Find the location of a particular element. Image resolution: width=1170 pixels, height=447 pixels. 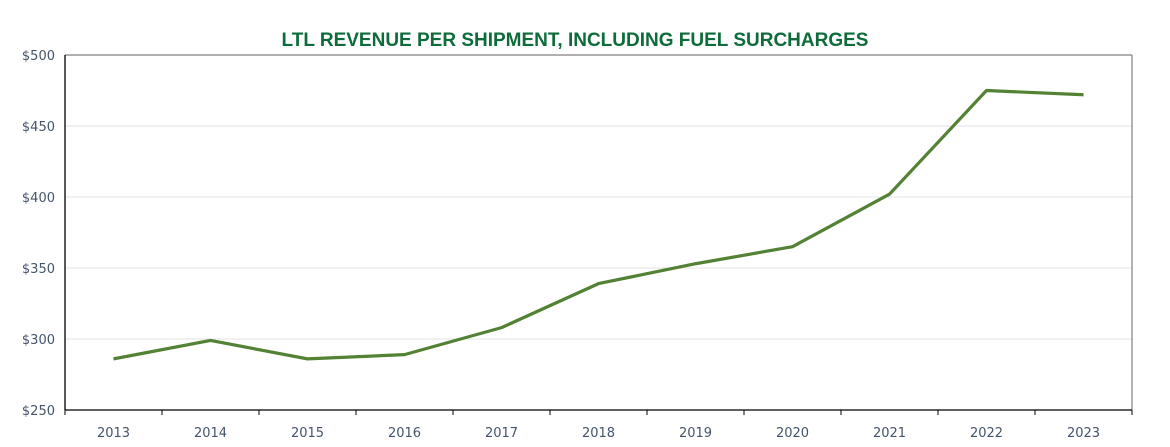

x-tick-label: 2017 is located at coordinates (501, 433).